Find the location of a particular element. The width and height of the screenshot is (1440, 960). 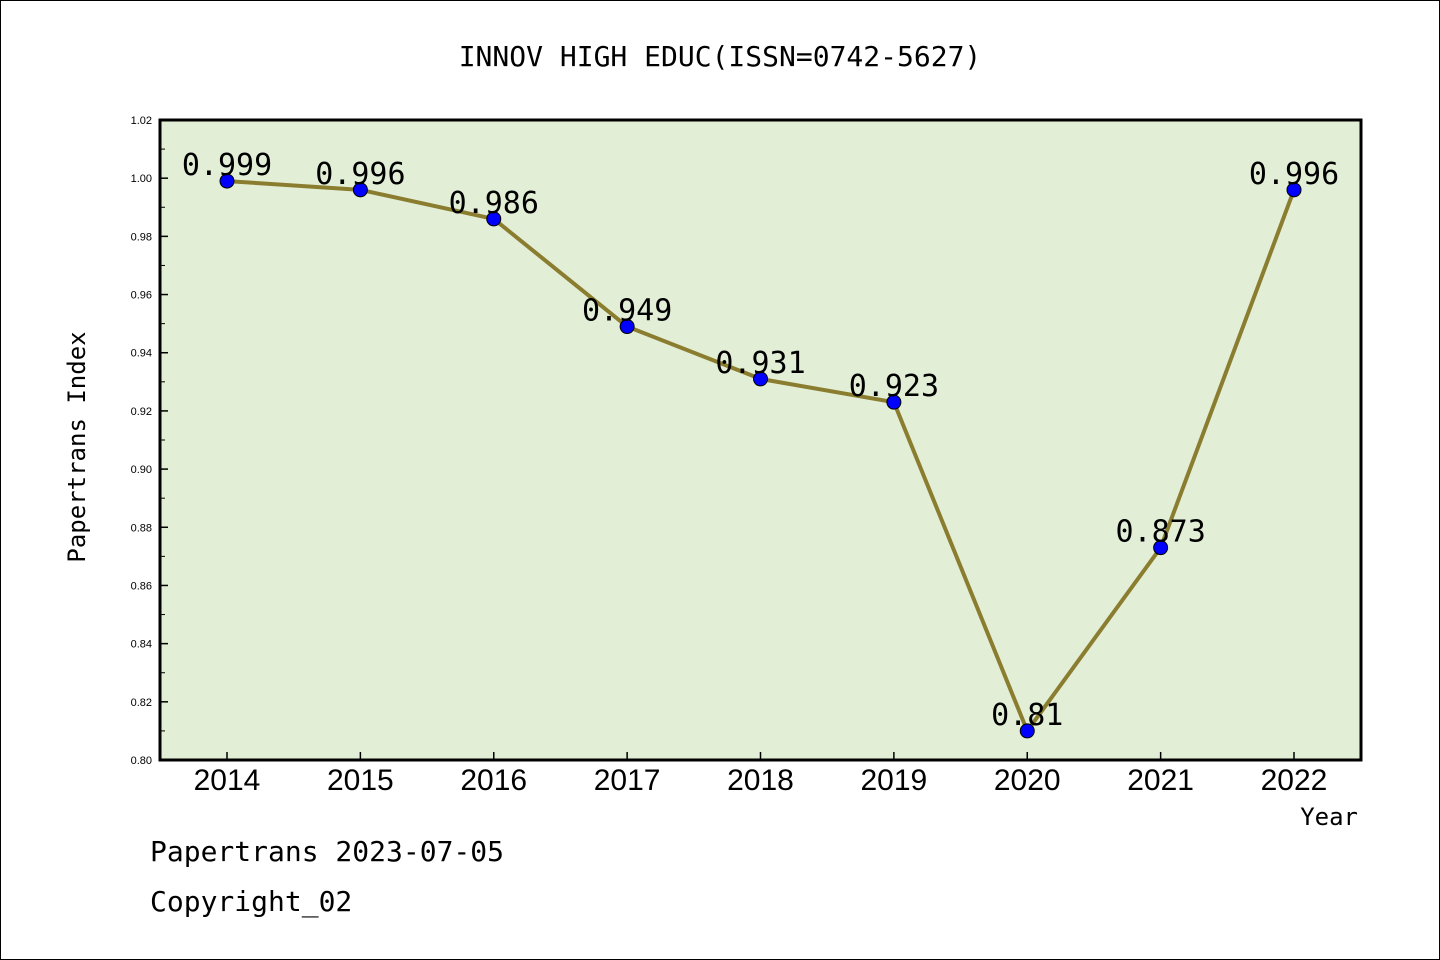

x-tick-label: 2019 is located at coordinates (894, 780).